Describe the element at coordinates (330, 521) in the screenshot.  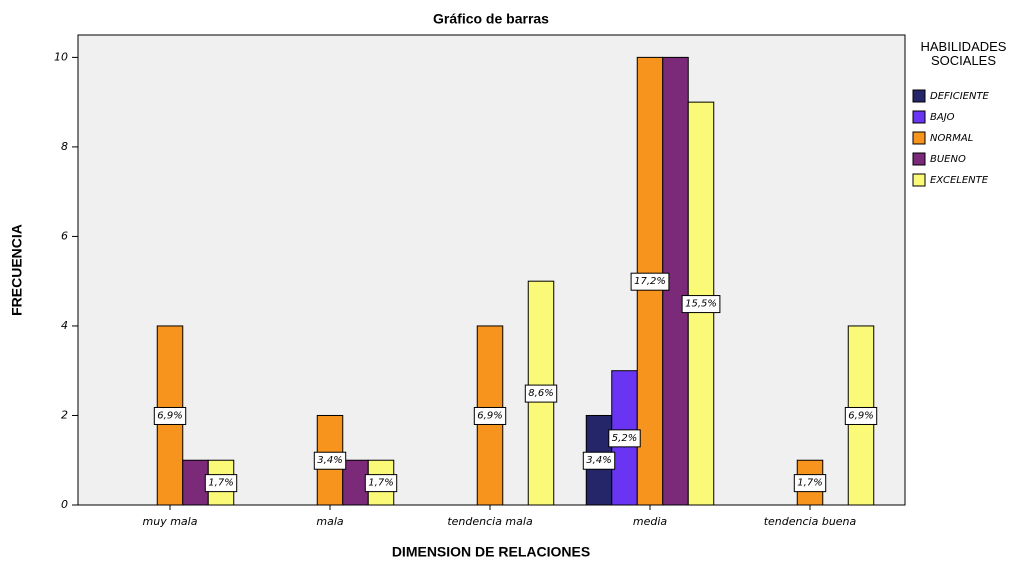
I see `x-tick-label: mala` at that location.